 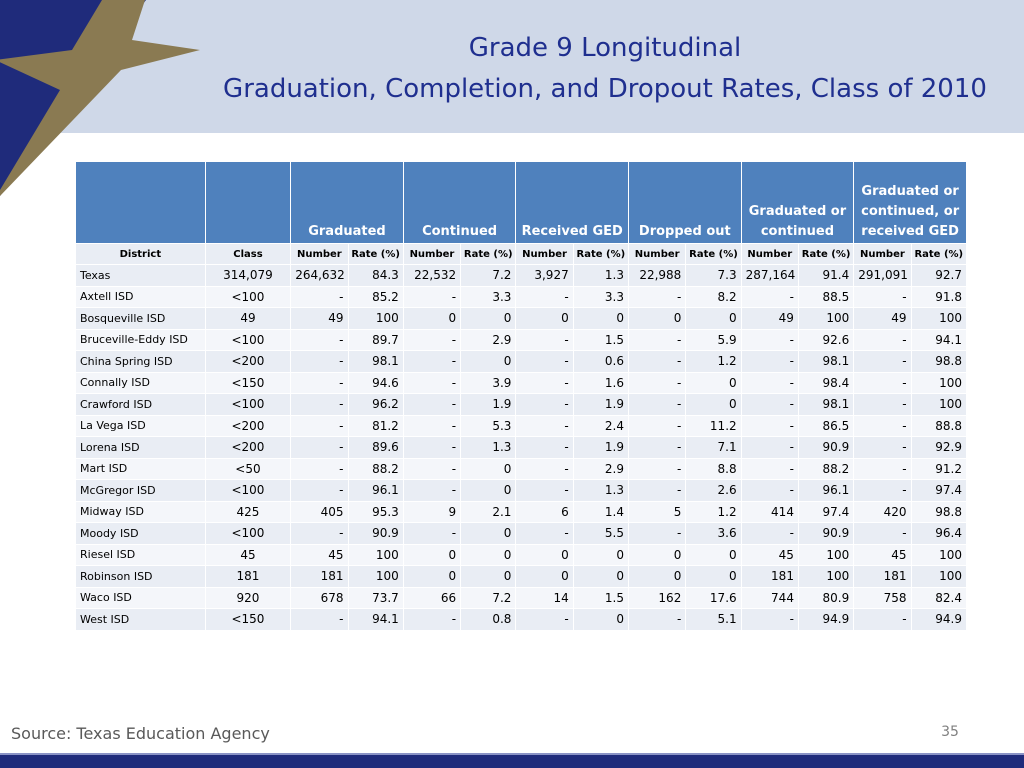 What do you see at coordinates (601, 511) in the screenshot?
I see `table-cell: 1.4` at bounding box center [601, 511].